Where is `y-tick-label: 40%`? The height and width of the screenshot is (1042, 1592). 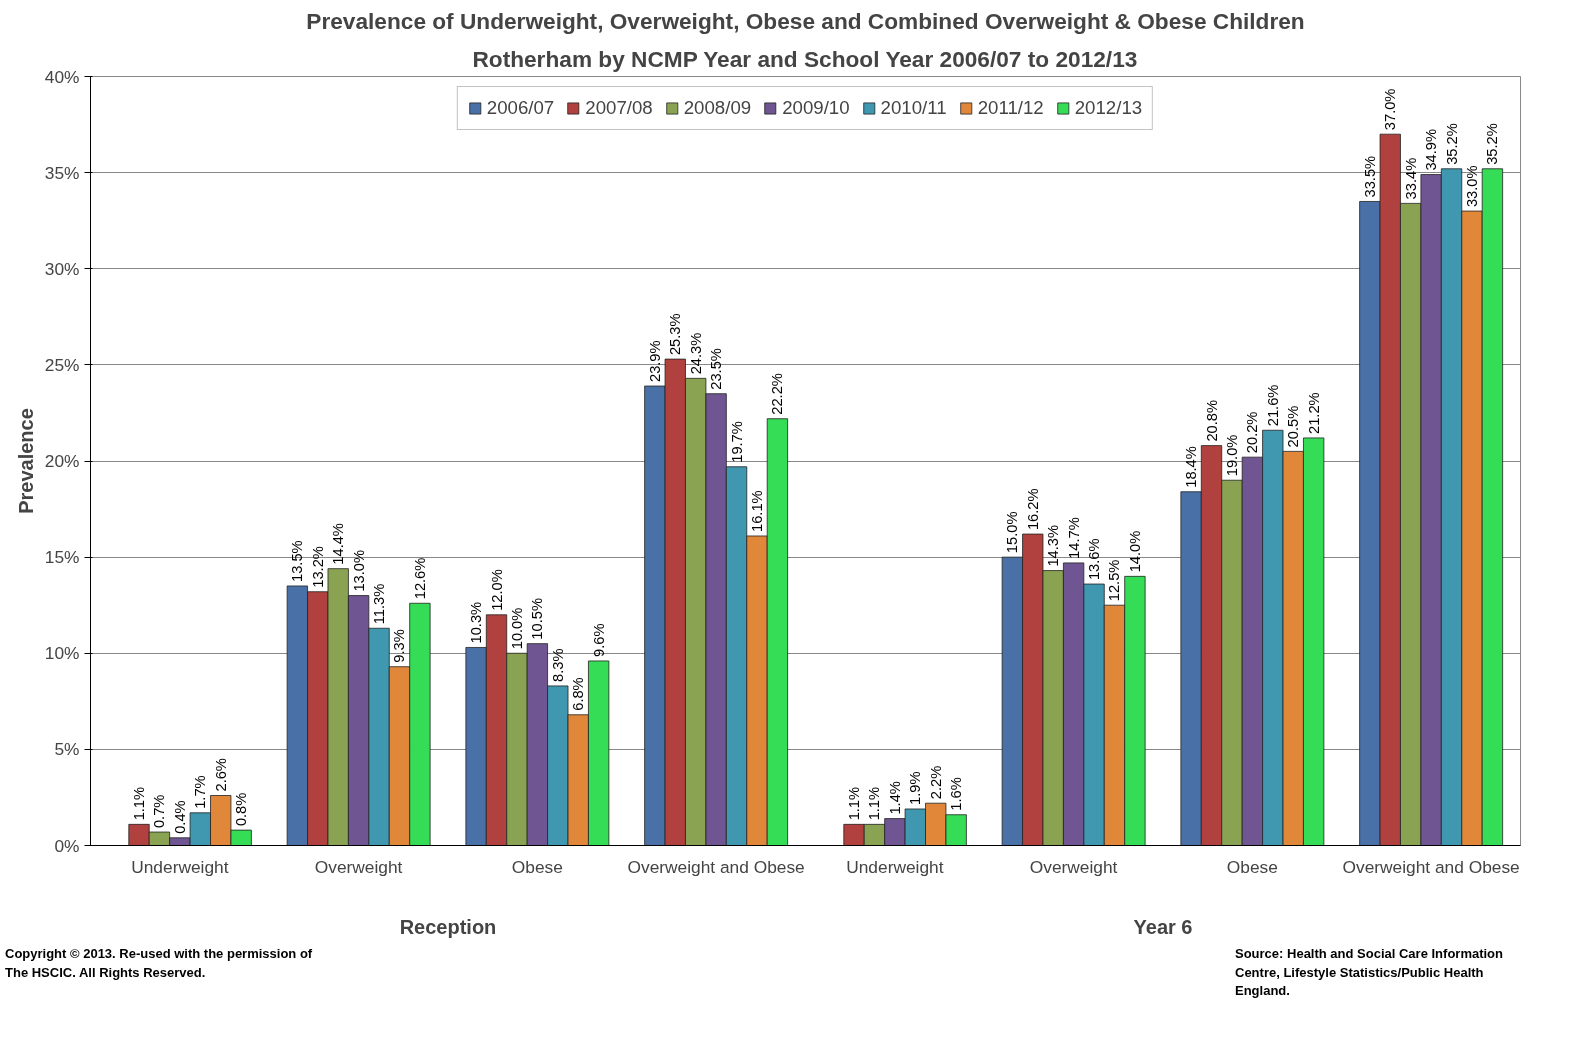
y-tick-label: 40% is located at coordinates (62, 76).